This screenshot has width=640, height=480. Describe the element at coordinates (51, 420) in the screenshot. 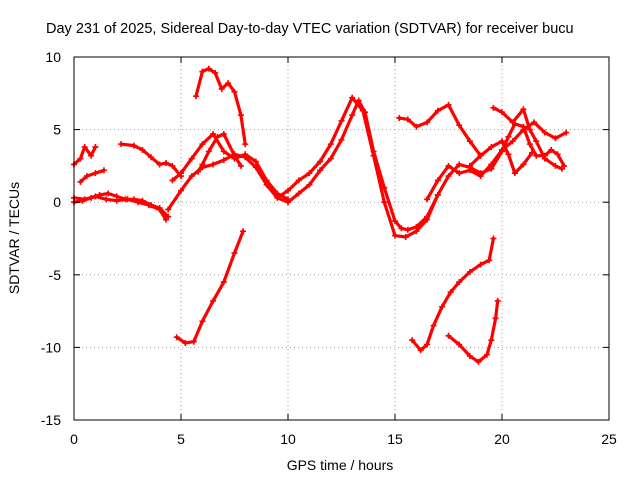

I see `y-tick-label: -15` at that location.